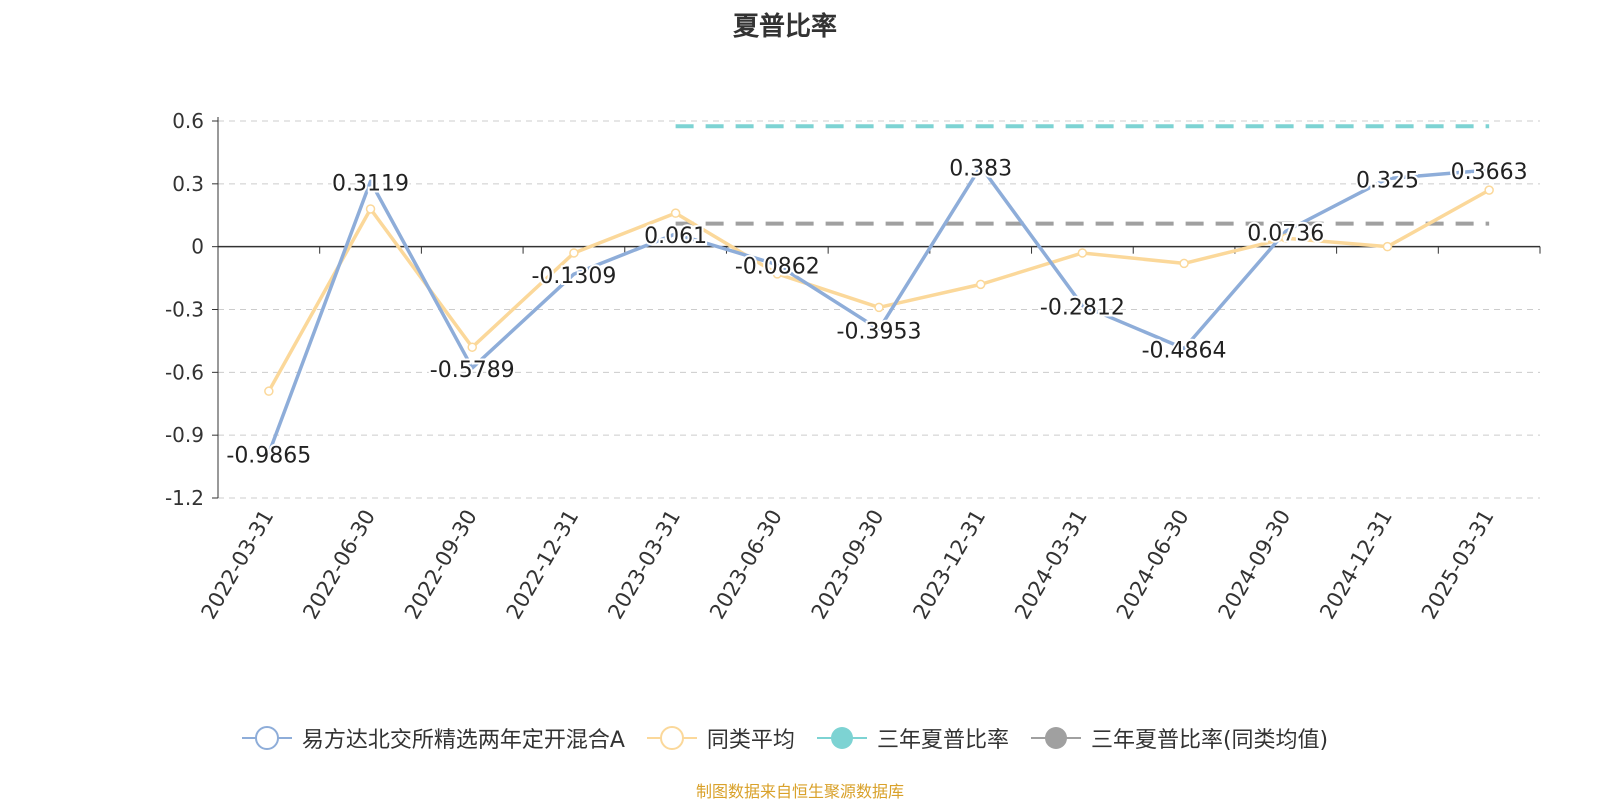 This screenshot has height=802, width=1600. Describe the element at coordinates (188, 184) in the screenshot. I see `y-tick-label: 0.3` at that location.